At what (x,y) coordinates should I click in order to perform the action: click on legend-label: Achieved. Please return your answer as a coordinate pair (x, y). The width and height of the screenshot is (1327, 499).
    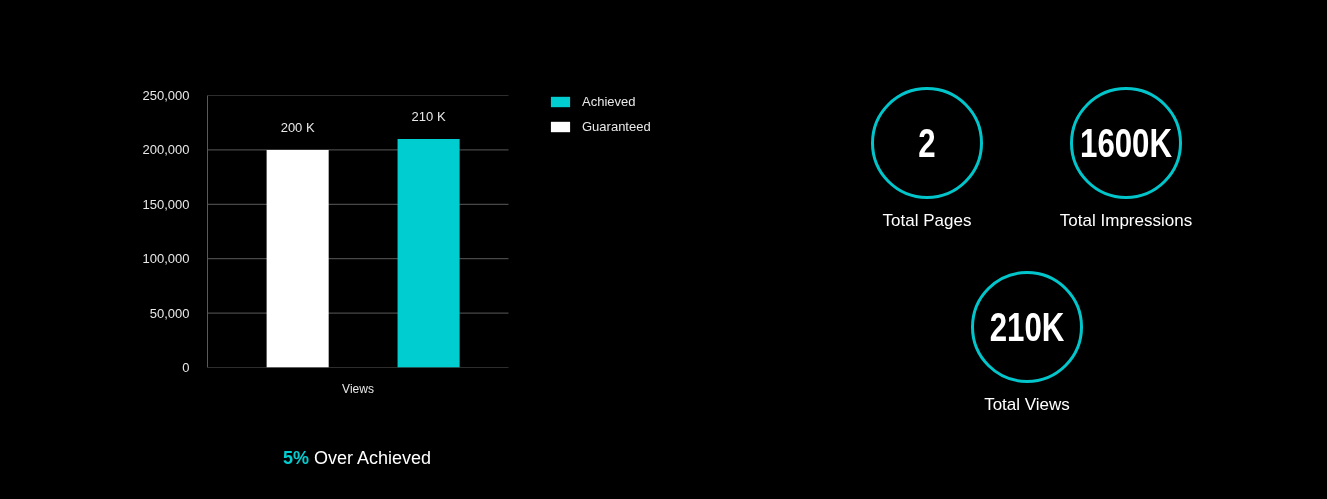
    Looking at the image, I should click on (609, 101).